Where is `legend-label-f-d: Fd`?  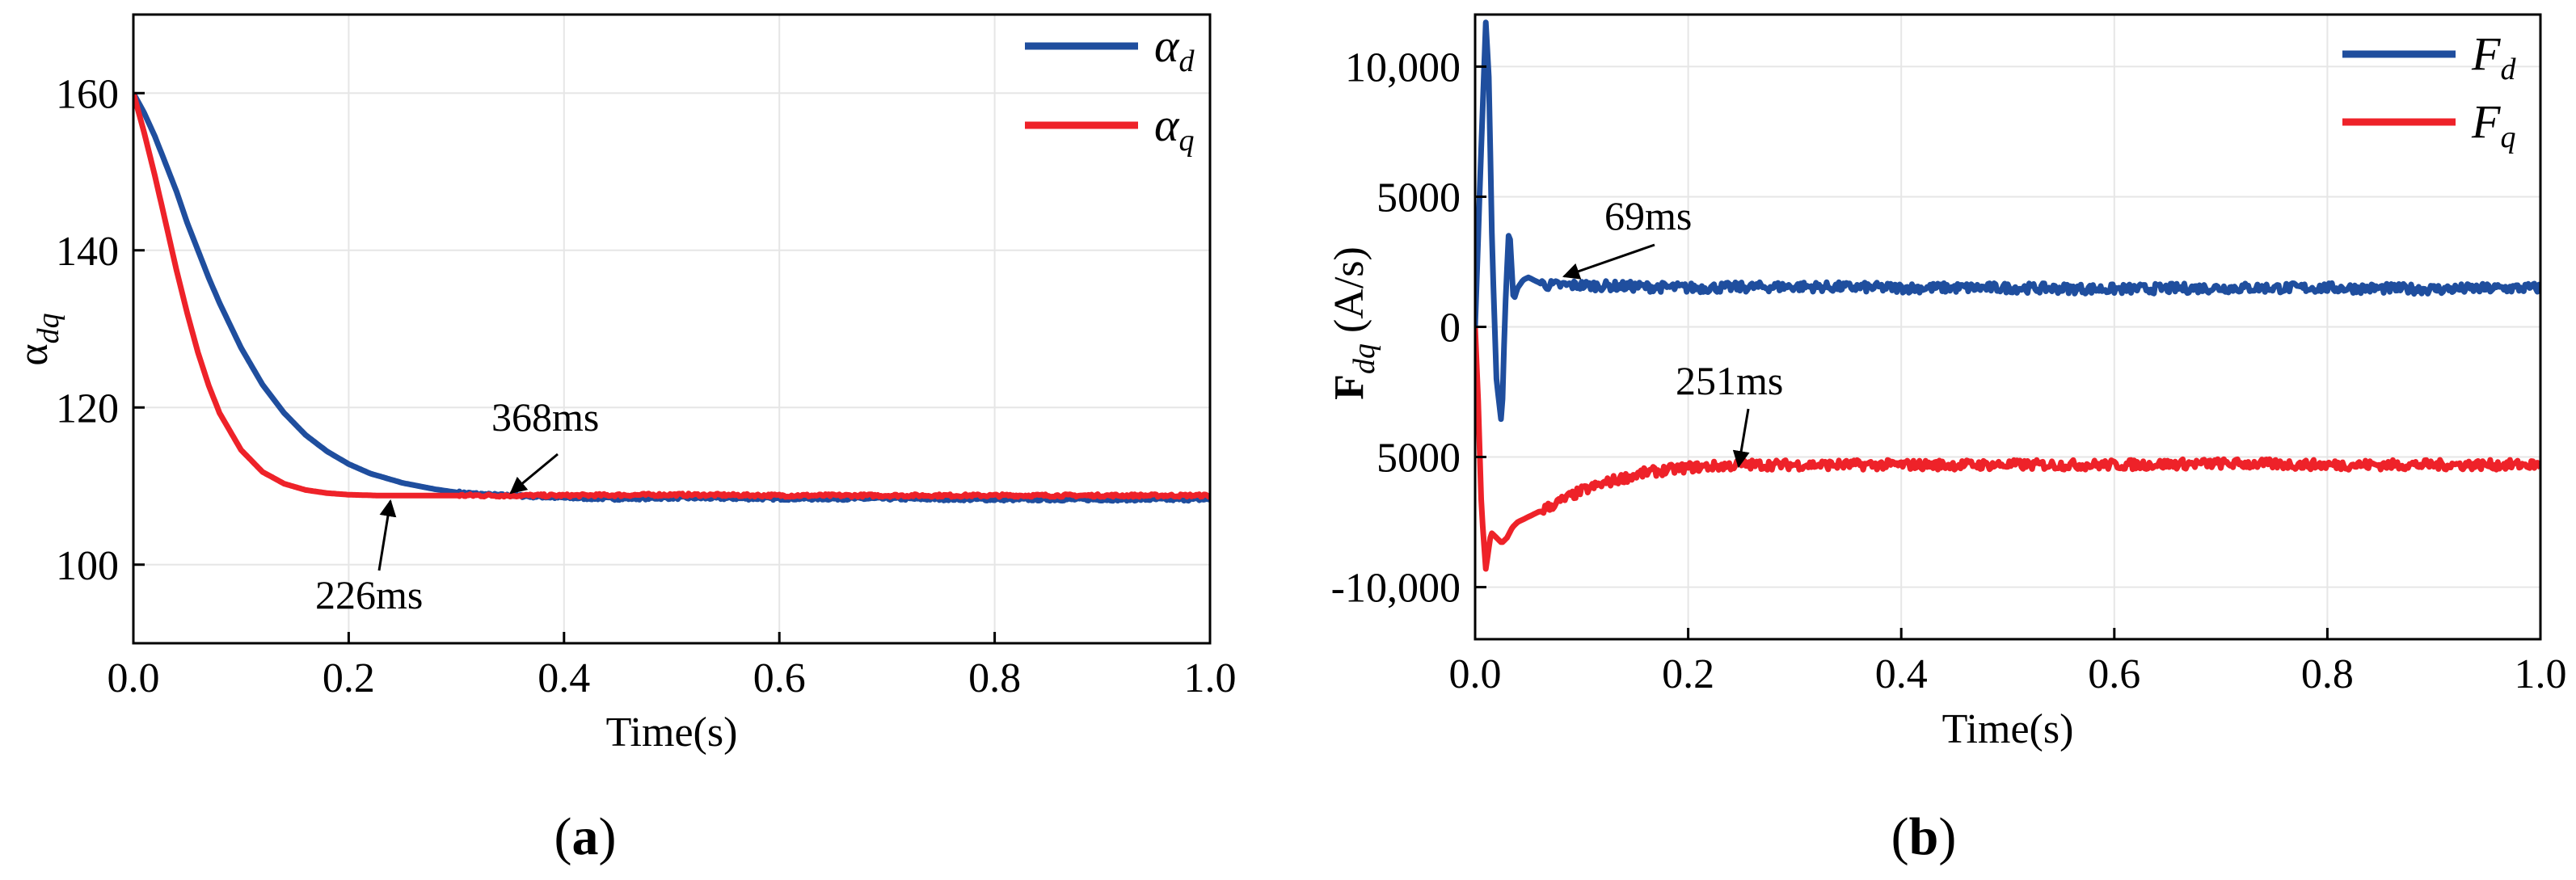 legend-label-f-d: Fd is located at coordinates (2493, 56).